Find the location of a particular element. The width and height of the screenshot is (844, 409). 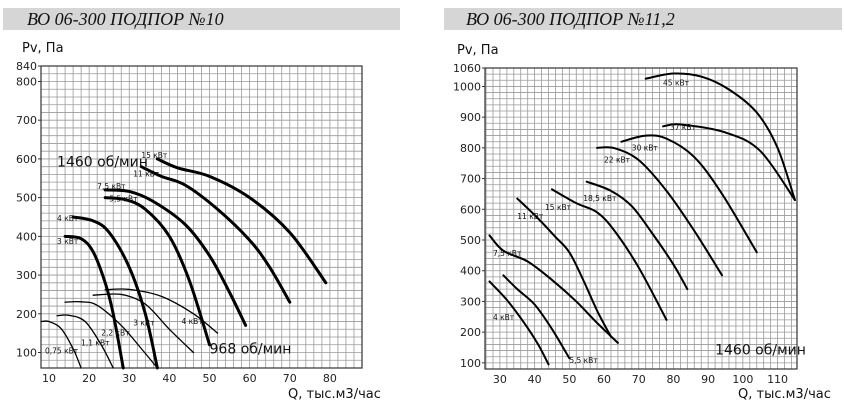

rpm-annotation: 968 об/мин is located at coordinates (251, 349).